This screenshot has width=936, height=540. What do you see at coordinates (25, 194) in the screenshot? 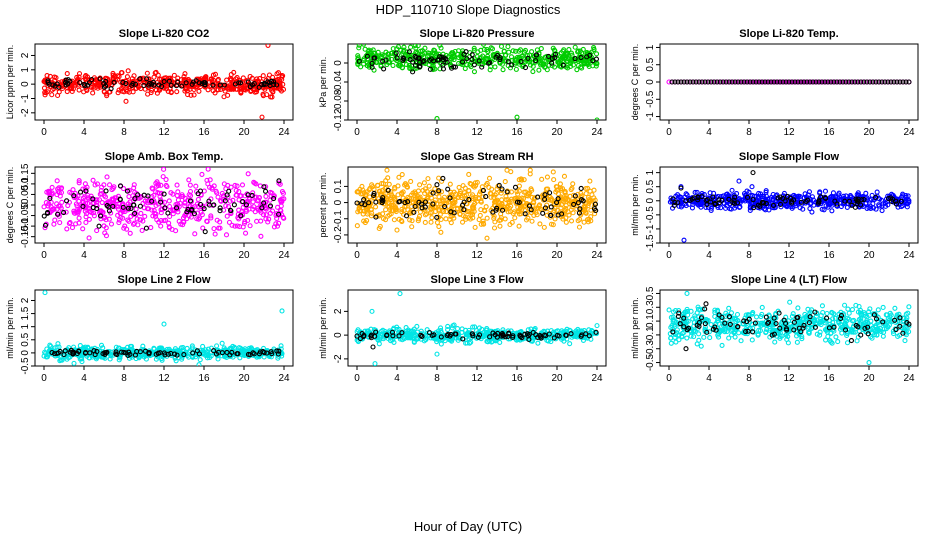
I see `y-tick-label: 0.05` at bounding box center [25, 194].